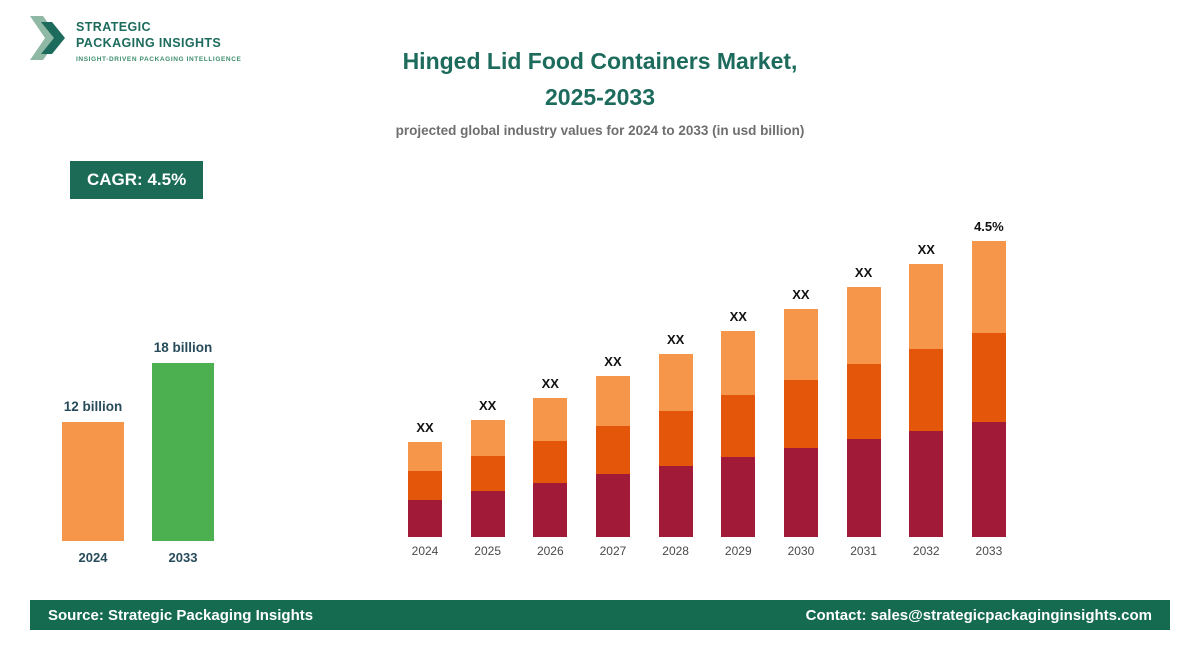 The image size is (1200, 650). What do you see at coordinates (183, 347) in the screenshot?
I see `summary-bar-value-label: 18 billion` at bounding box center [183, 347].